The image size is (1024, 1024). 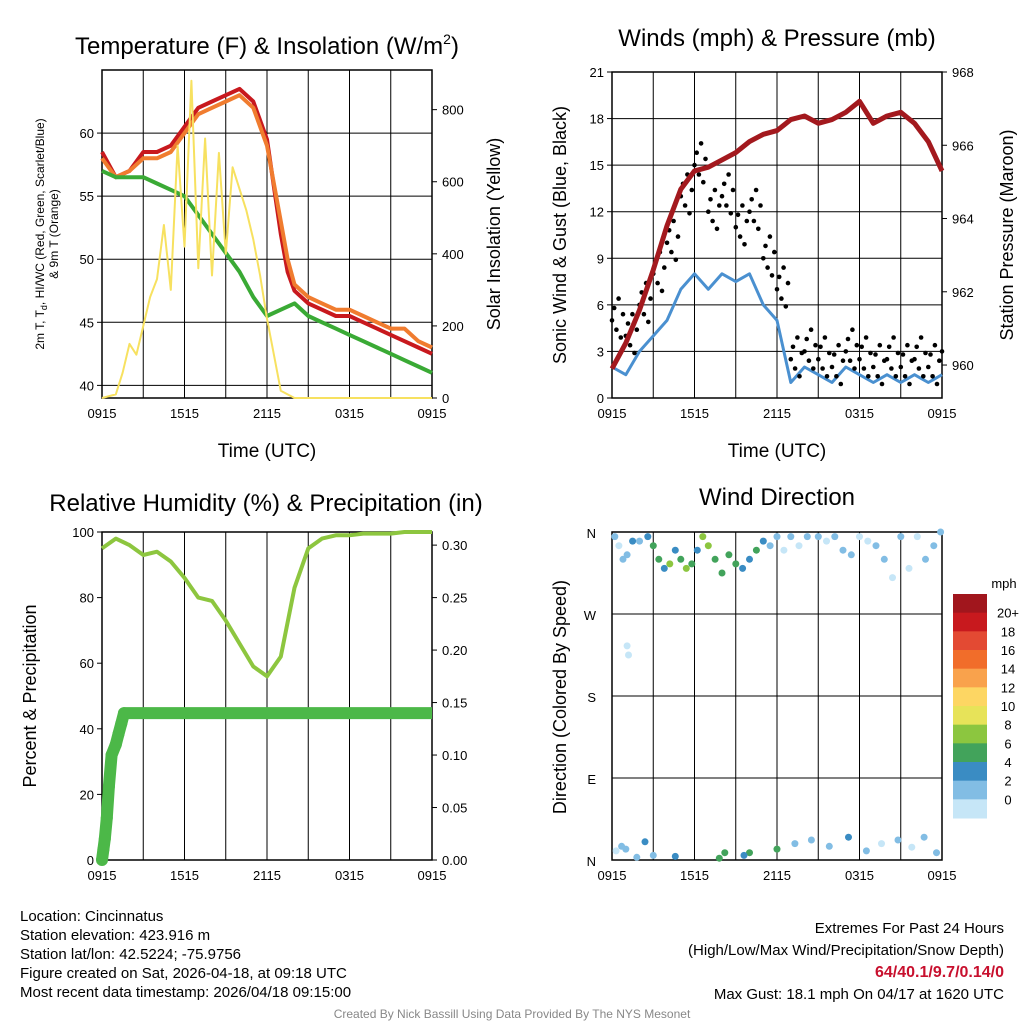 I want to click on y-tick-label: 3, so click(x=600, y=351).